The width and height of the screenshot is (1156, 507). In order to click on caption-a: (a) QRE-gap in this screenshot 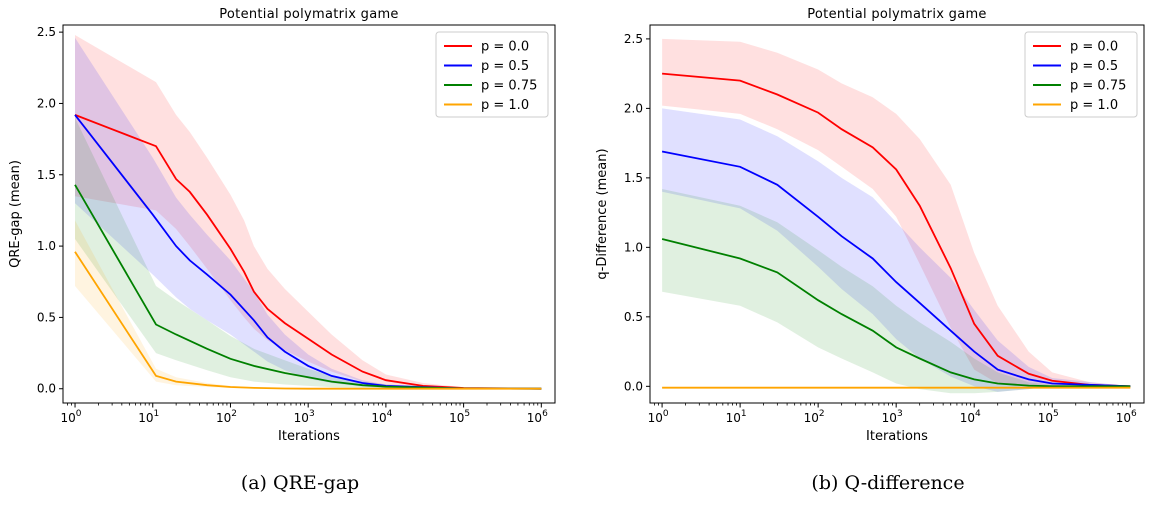, I will do `click(300, 483)`.